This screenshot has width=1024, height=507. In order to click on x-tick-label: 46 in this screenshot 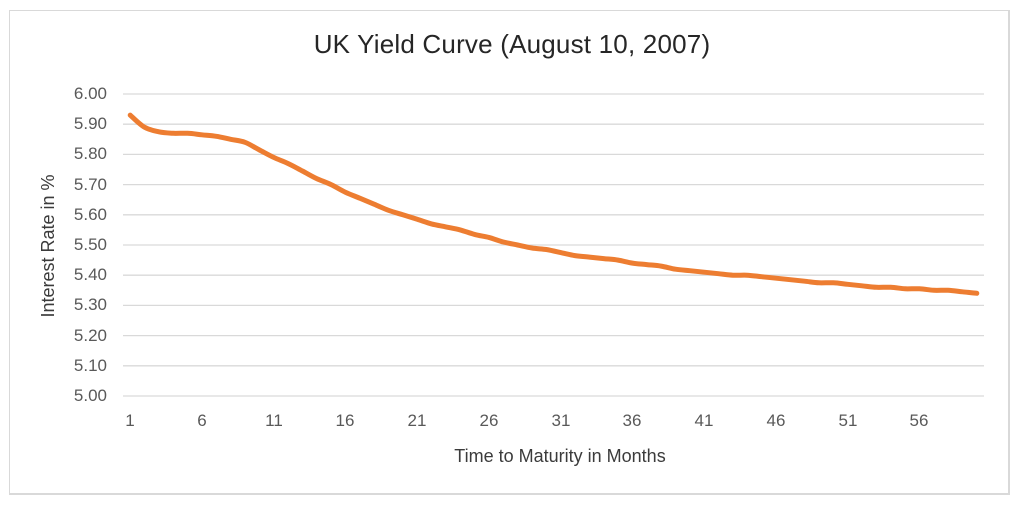, I will do `click(776, 420)`.